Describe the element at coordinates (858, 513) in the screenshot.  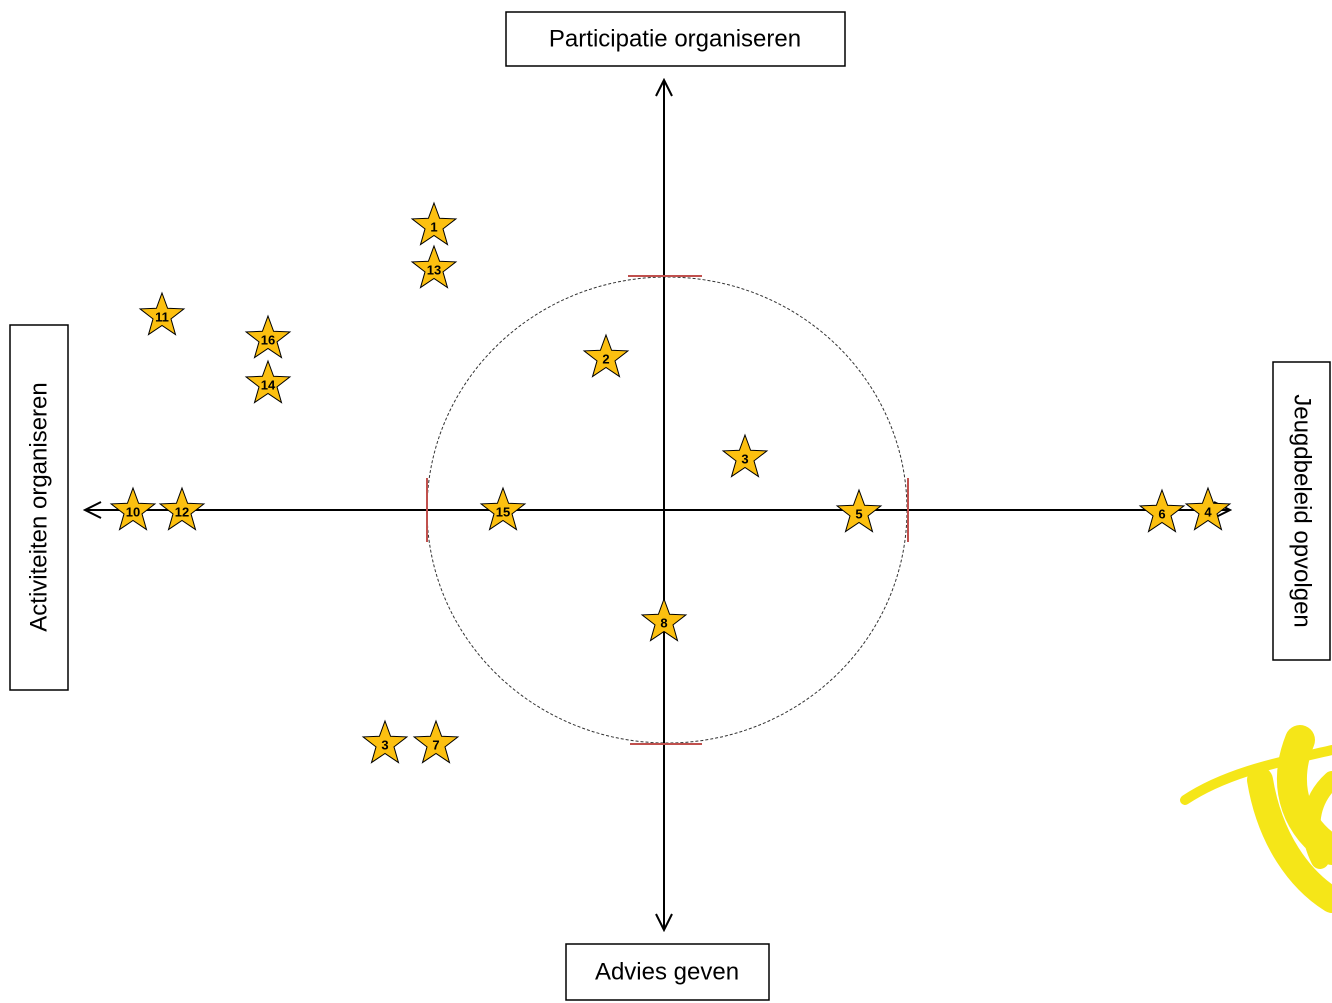
I see `star-label: 5` at that location.